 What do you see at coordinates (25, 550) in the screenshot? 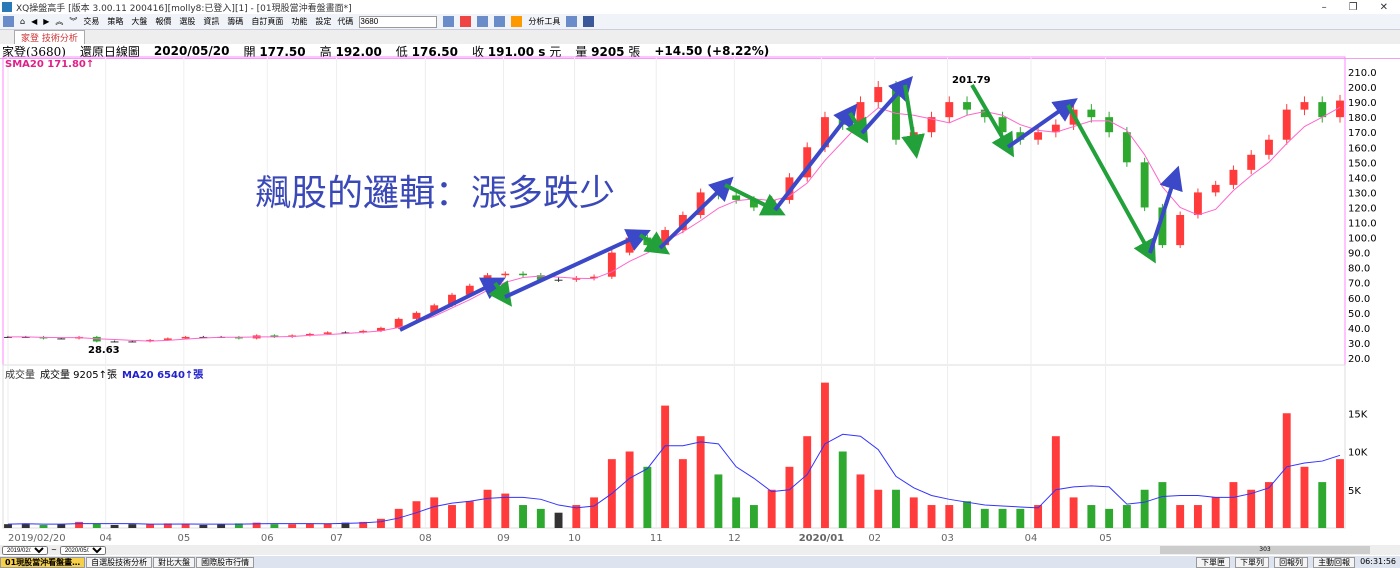
I see `start-date-select: 2019/02/20` at bounding box center [25, 550].